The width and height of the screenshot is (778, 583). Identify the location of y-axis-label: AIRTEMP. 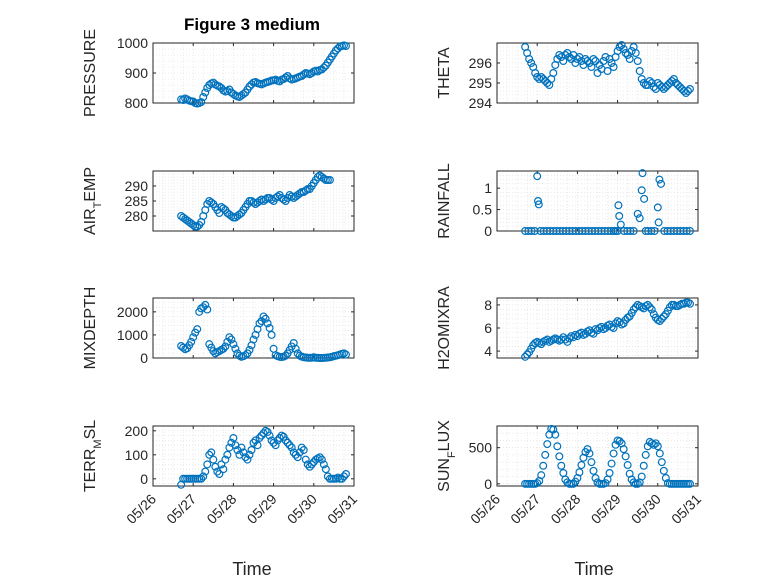
(93, 201).